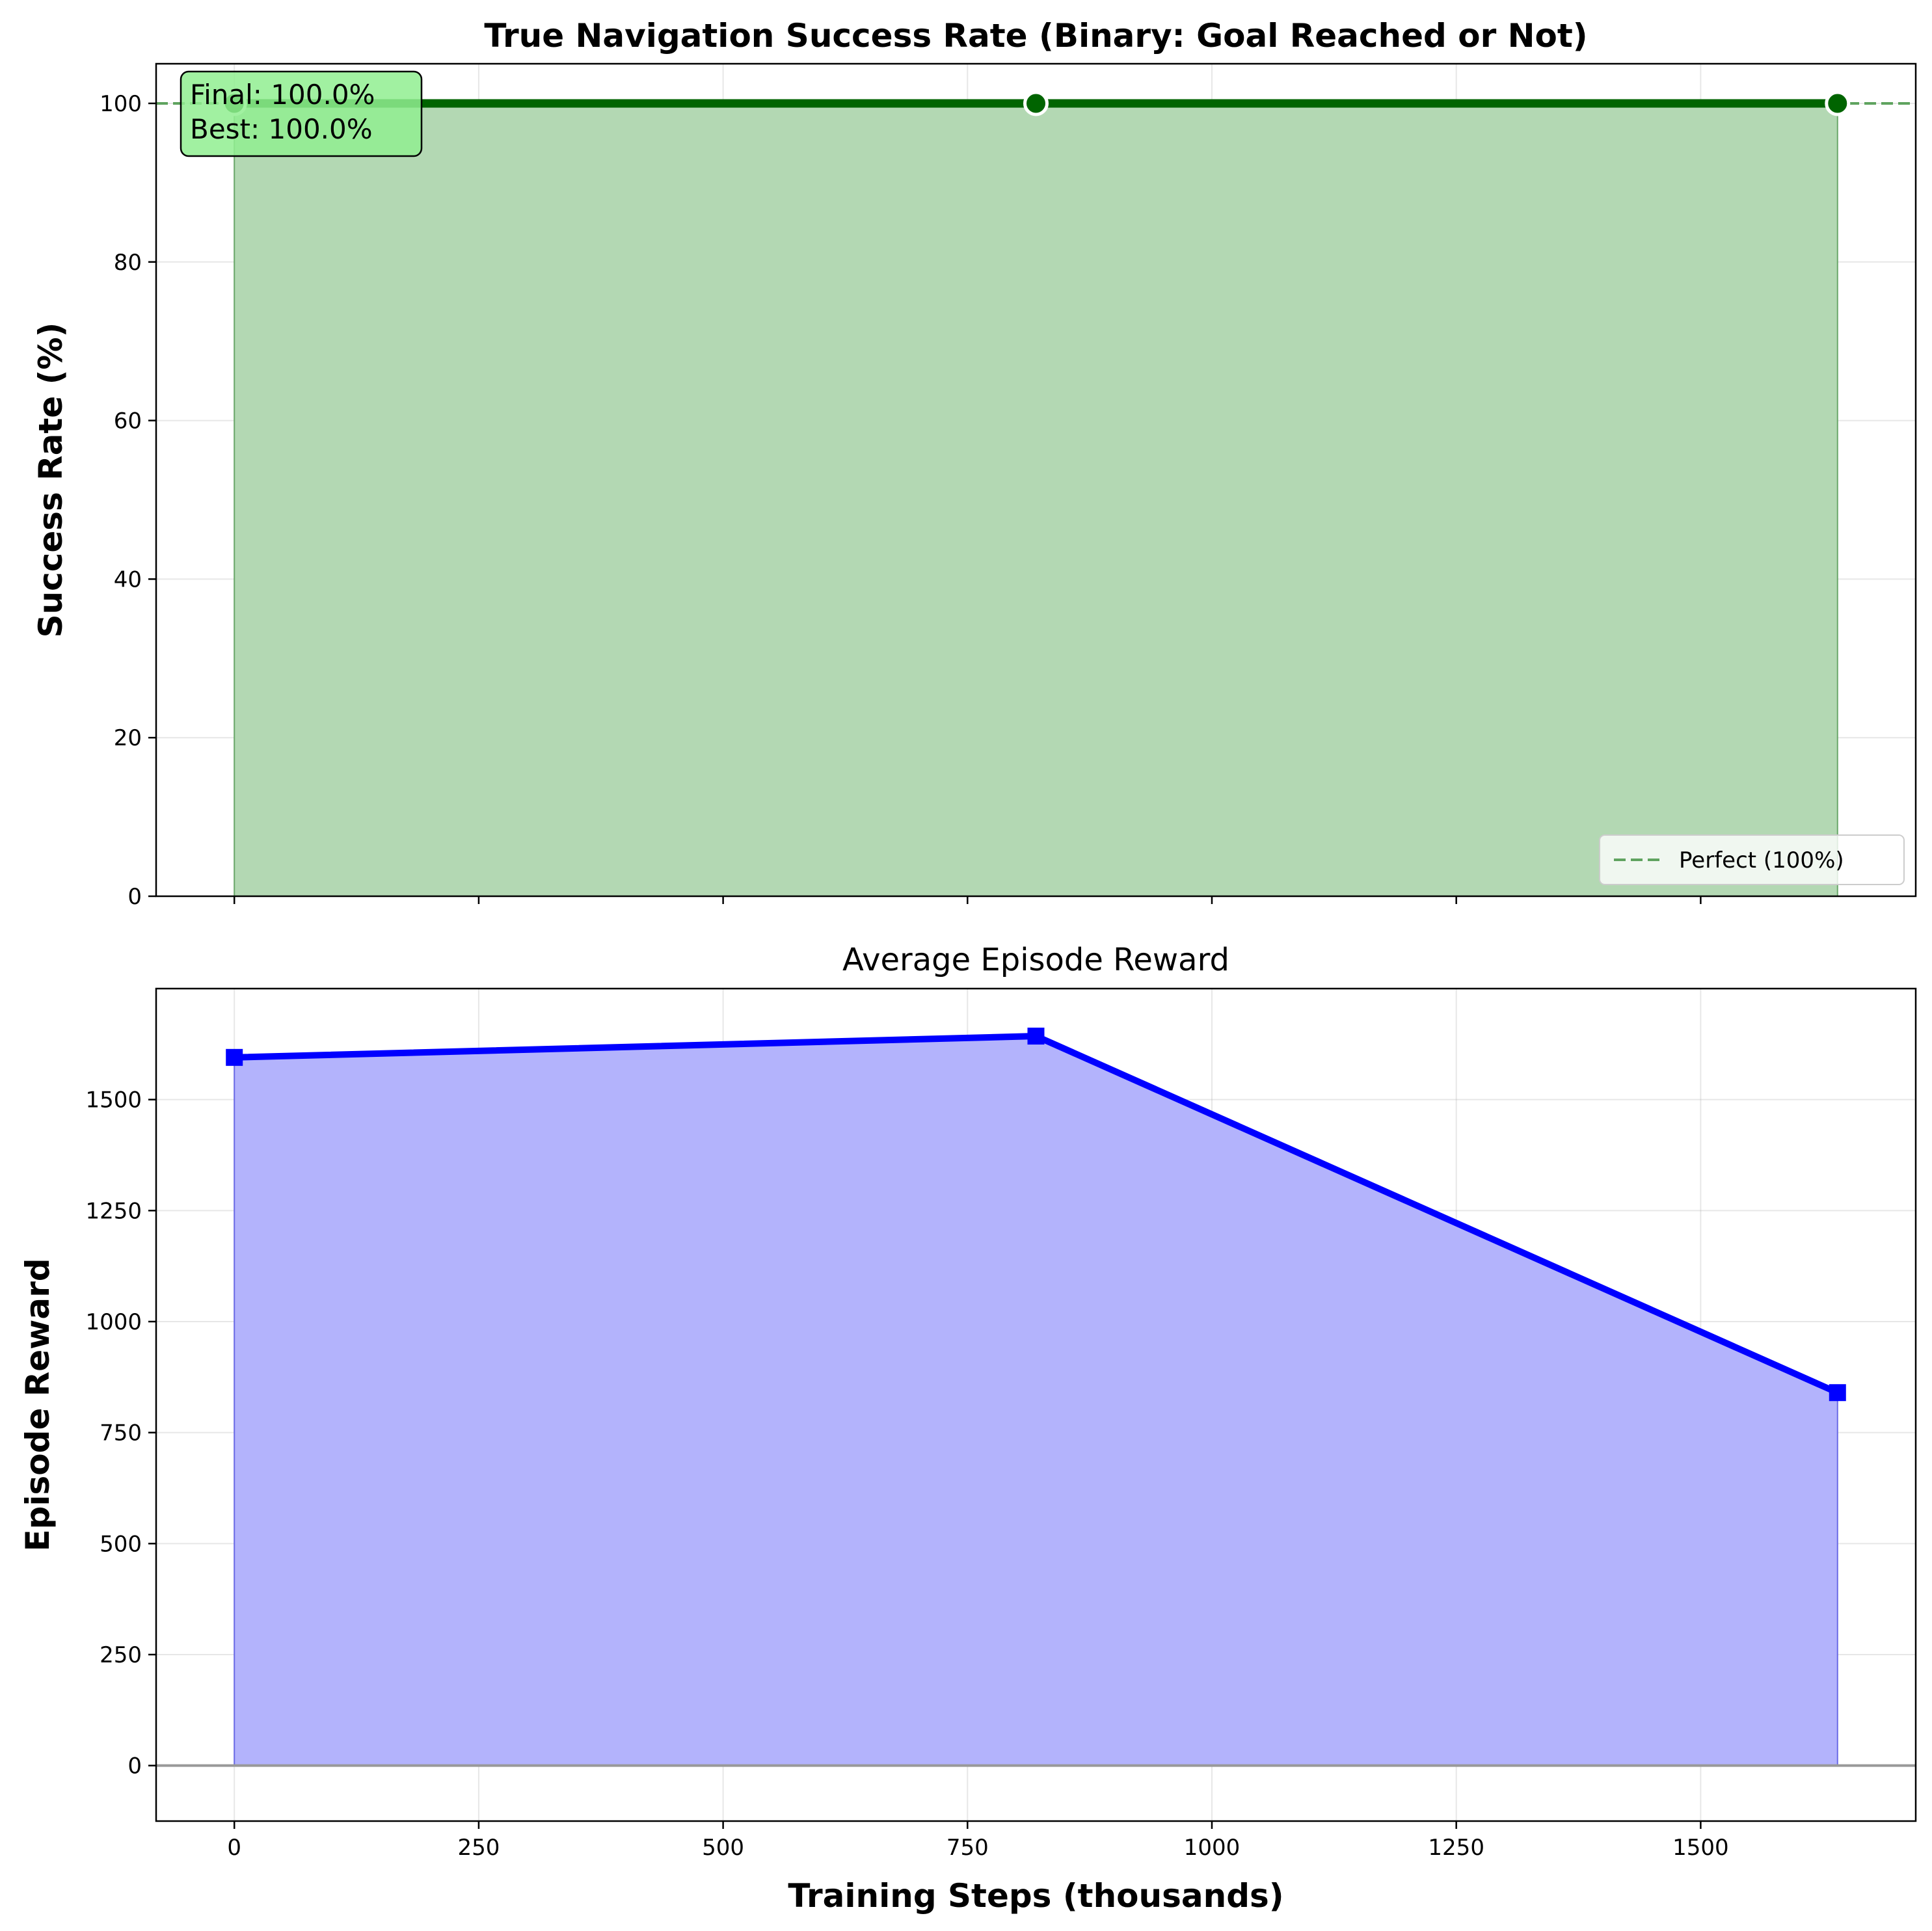 The height and width of the screenshot is (1931, 1932). I want to click on annotation-line: Final: 100.0%, so click(282, 95).